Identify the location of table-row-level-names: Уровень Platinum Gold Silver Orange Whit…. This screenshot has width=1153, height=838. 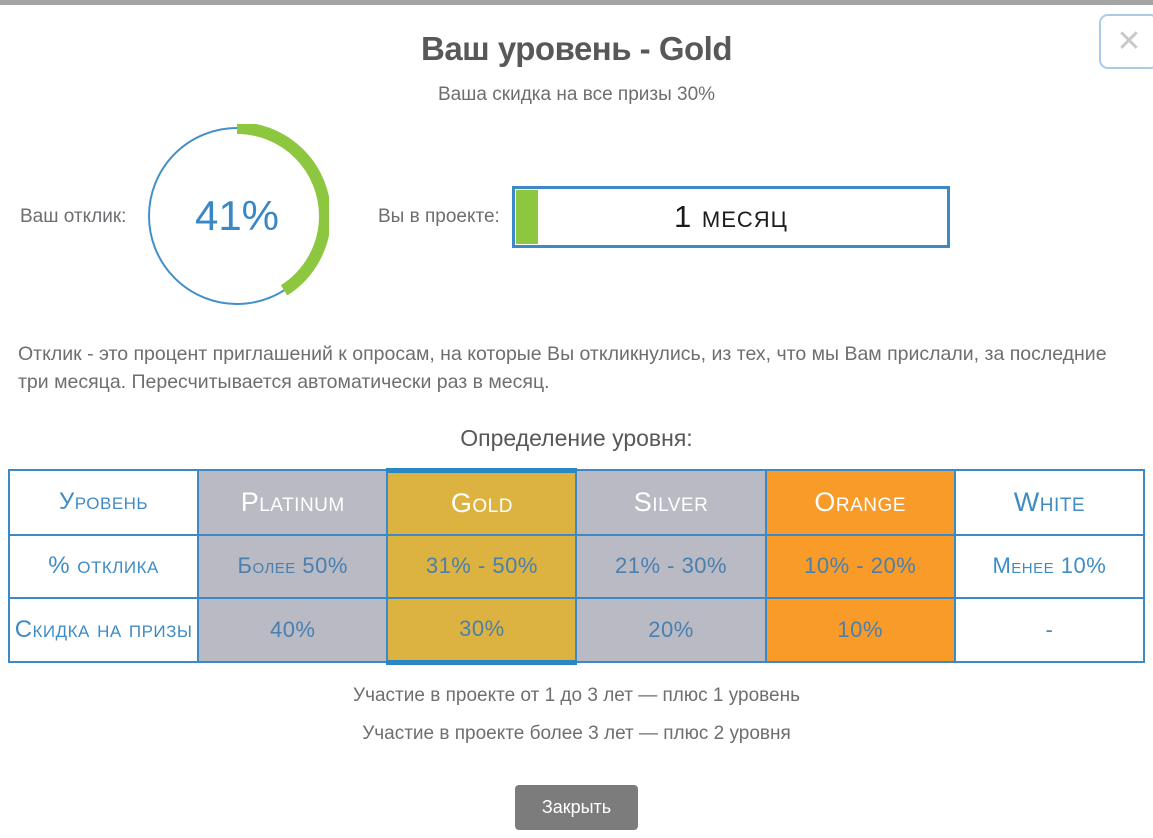
(576, 501).